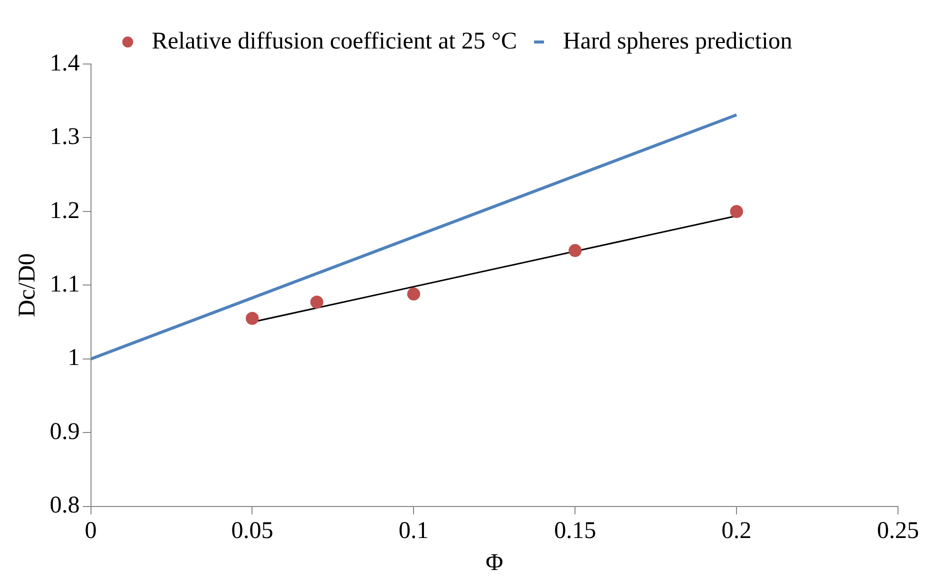  Describe the element at coordinates (27, 285) in the screenshot. I see `y-axis-title: Dc/D0` at that location.